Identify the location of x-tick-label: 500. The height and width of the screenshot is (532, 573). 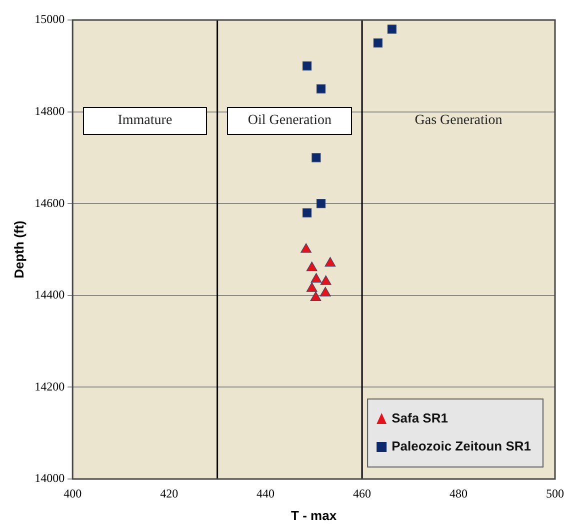
(555, 493).